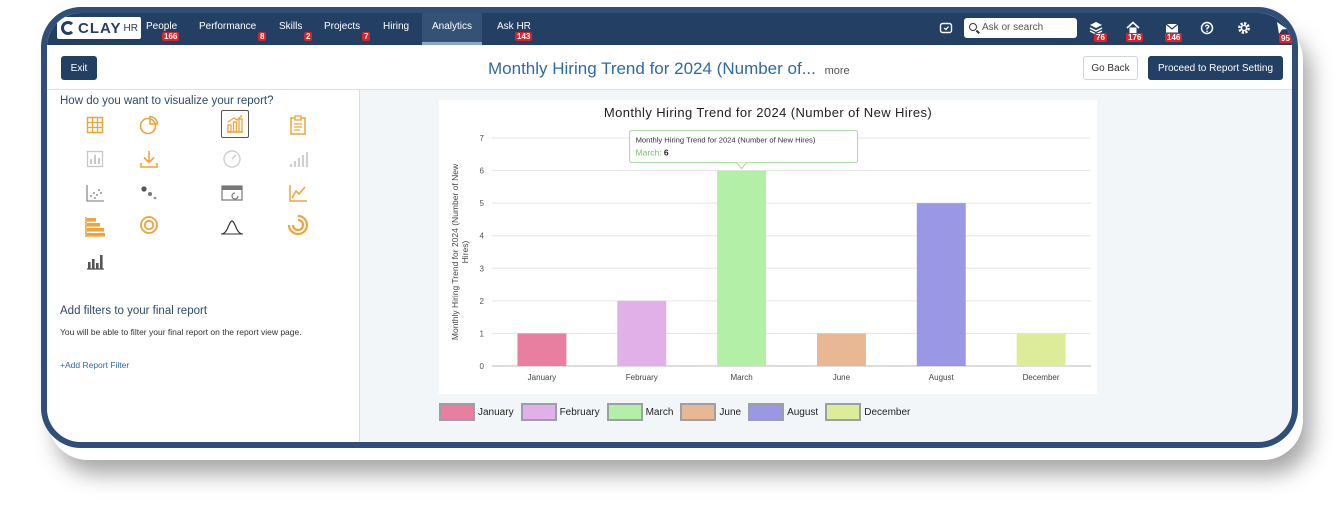 The width and height of the screenshot is (1344, 511). I want to click on y-tick-label: 1, so click(482, 333).